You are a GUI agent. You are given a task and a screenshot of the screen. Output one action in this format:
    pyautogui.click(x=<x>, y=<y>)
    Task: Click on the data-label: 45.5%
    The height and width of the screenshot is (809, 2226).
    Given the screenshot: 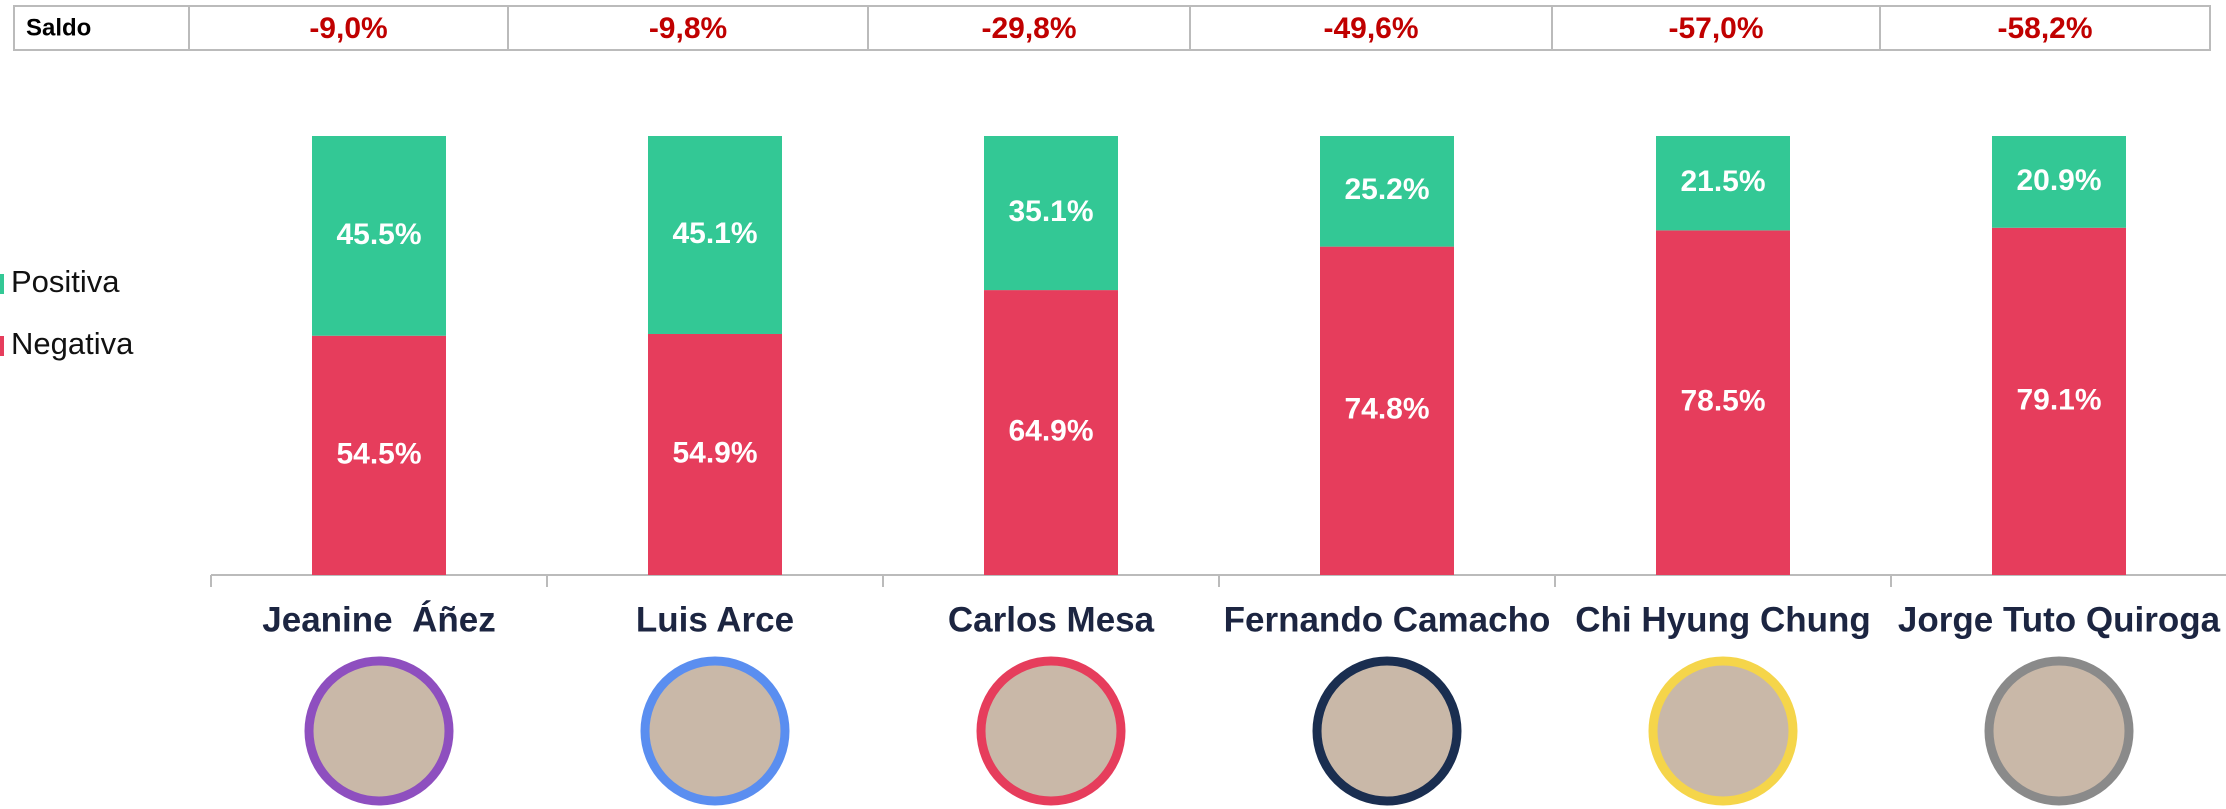 What is the action you would take?
    pyautogui.click(x=378, y=234)
    